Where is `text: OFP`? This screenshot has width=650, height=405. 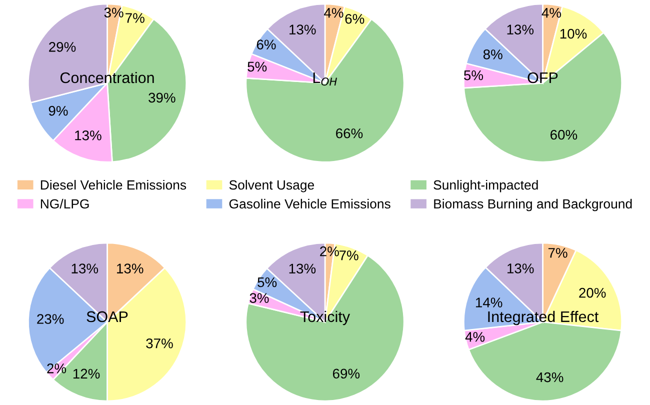 text: OFP is located at coordinates (543, 78).